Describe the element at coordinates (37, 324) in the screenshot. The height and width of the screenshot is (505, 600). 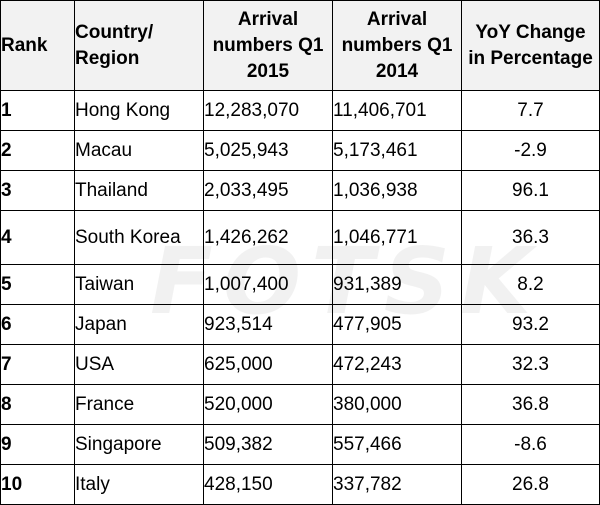
I see `rank-cell: 6` at that location.